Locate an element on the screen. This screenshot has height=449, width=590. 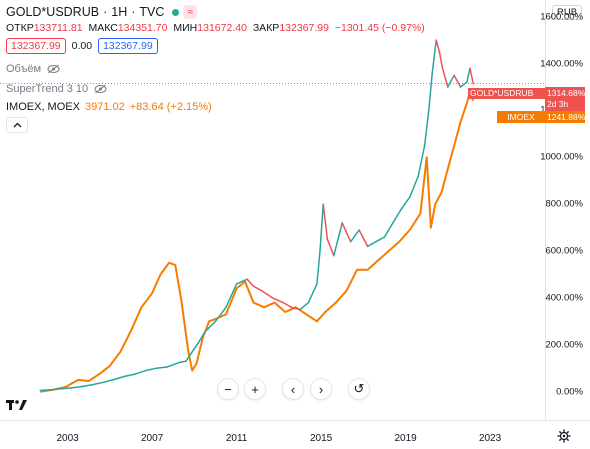
close-value: 132367.99 is located at coordinates (304, 28).